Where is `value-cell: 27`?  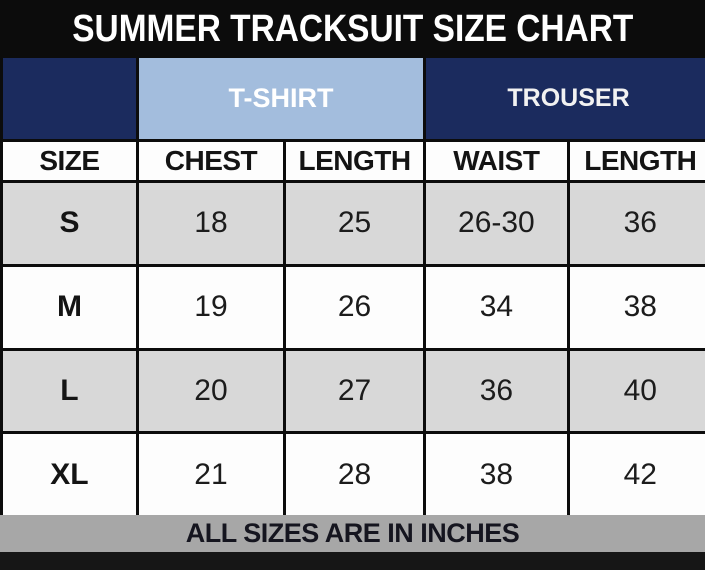 value-cell: 27 is located at coordinates (354, 391).